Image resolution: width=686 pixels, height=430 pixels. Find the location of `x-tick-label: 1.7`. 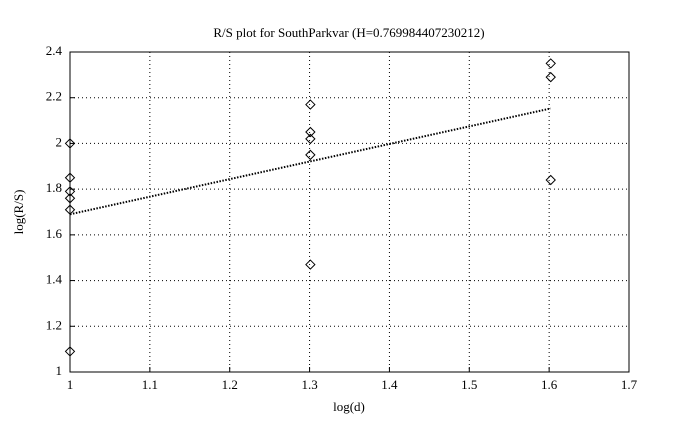

x-tick-label: 1.7 is located at coordinates (629, 384).